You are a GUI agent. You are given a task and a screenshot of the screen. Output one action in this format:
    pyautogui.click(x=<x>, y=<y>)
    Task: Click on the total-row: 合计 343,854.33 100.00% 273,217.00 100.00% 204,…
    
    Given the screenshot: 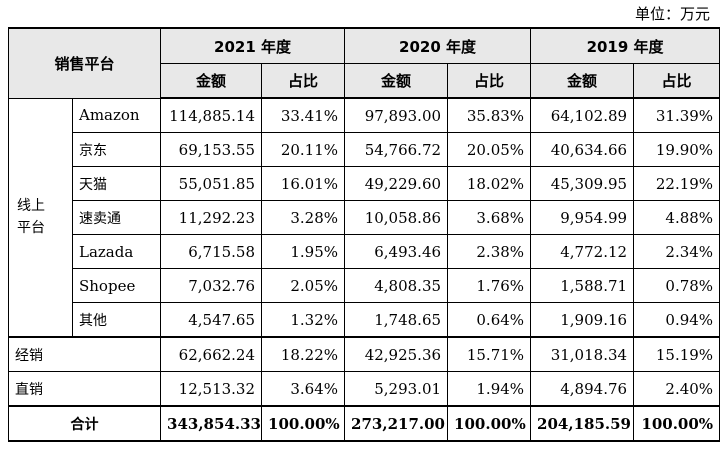 What is the action you would take?
    pyautogui.click(x=364, y=423)
    